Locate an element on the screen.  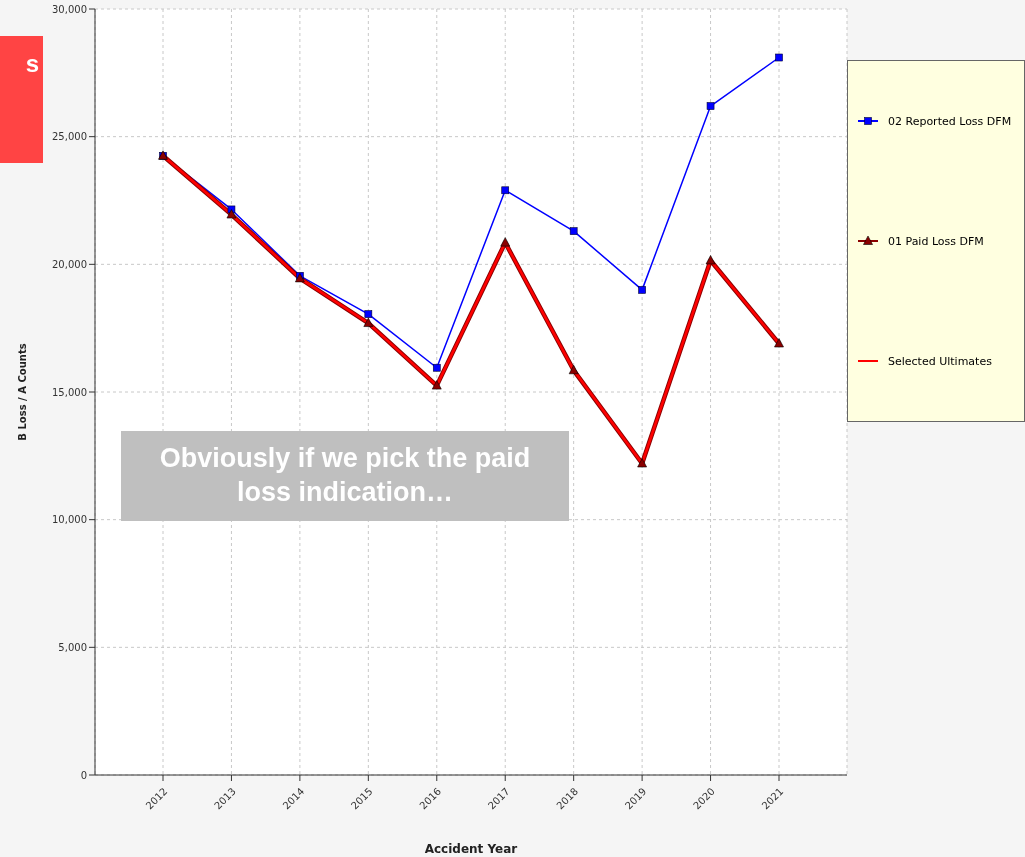
y-tick-label: 30,000 is located at coordinates (69, 9).